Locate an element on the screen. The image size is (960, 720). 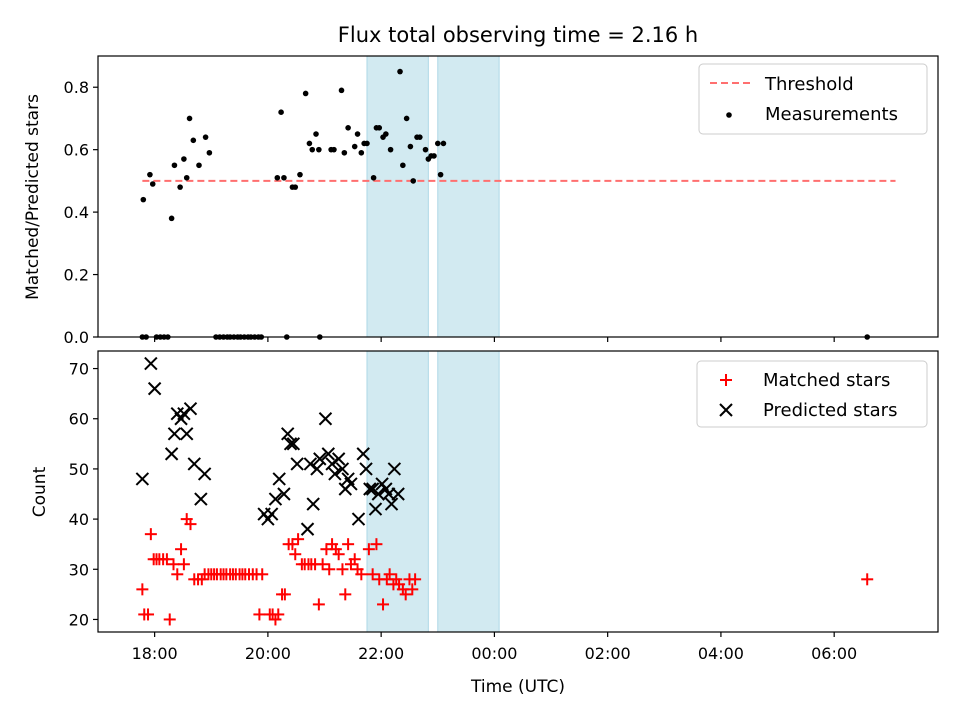
y-tick-label: 0.4 is located at coordinates (76, 212).